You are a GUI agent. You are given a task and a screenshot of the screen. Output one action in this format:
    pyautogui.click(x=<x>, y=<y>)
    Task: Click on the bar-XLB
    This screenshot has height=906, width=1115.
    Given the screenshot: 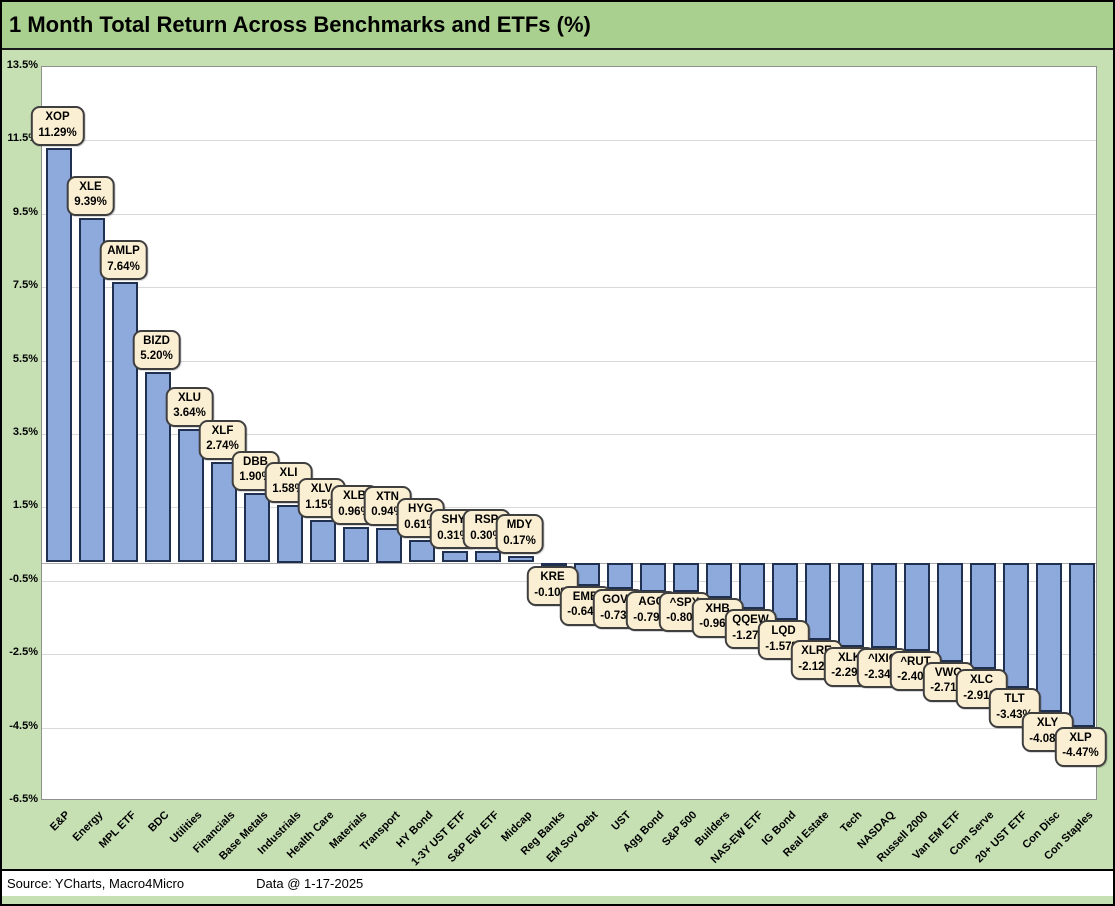 What is the action you would take?
    pyautogui.click(x=355, y=545)
    